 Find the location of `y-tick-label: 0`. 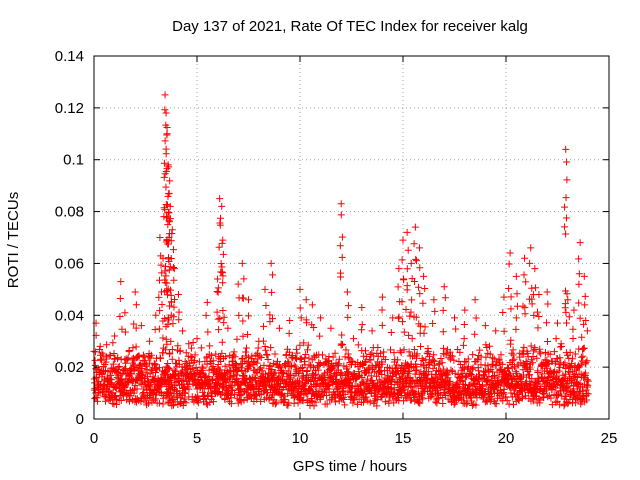

y-tick-label: 0 is located at coordinates (80, 419).